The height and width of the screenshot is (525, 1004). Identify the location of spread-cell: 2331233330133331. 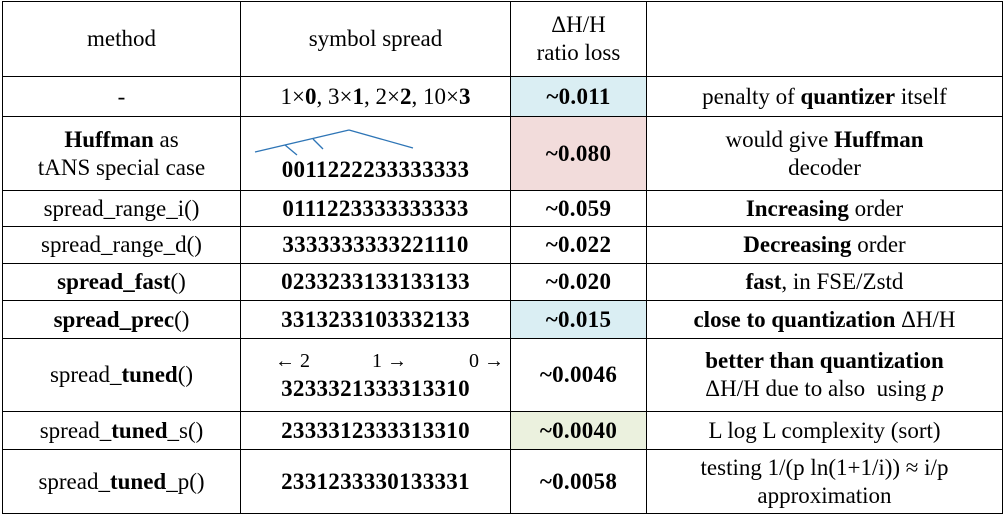
(375, 481).